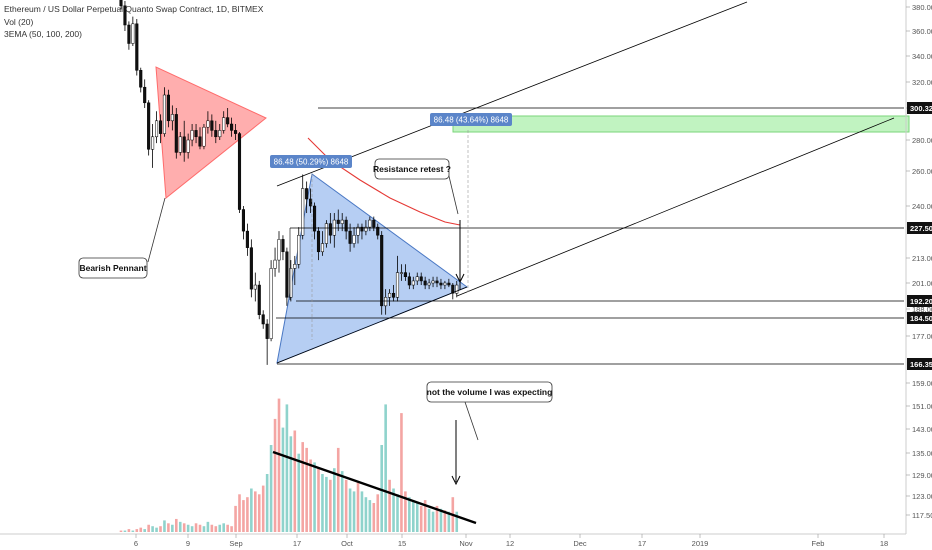 This screenshot has width=932, height=550. What do you see at coordinates (347, 543) in the screenshot?
I see `time-tick-label: Oct` at bounding box center [347, 543].